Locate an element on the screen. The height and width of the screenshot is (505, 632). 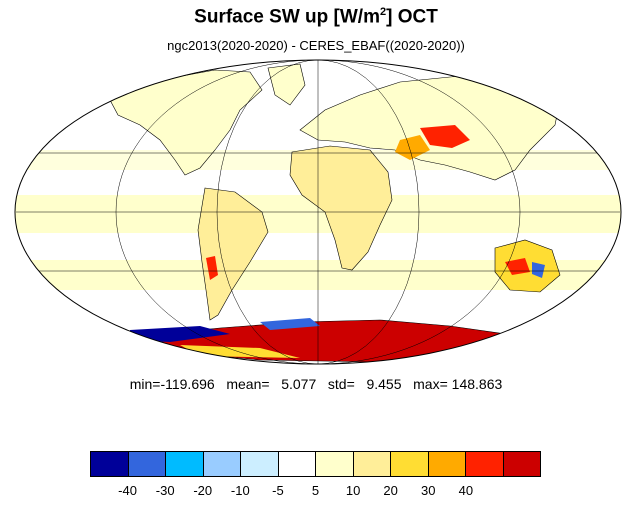
colorbar-label: -5 is located at coordinates (278, 490).